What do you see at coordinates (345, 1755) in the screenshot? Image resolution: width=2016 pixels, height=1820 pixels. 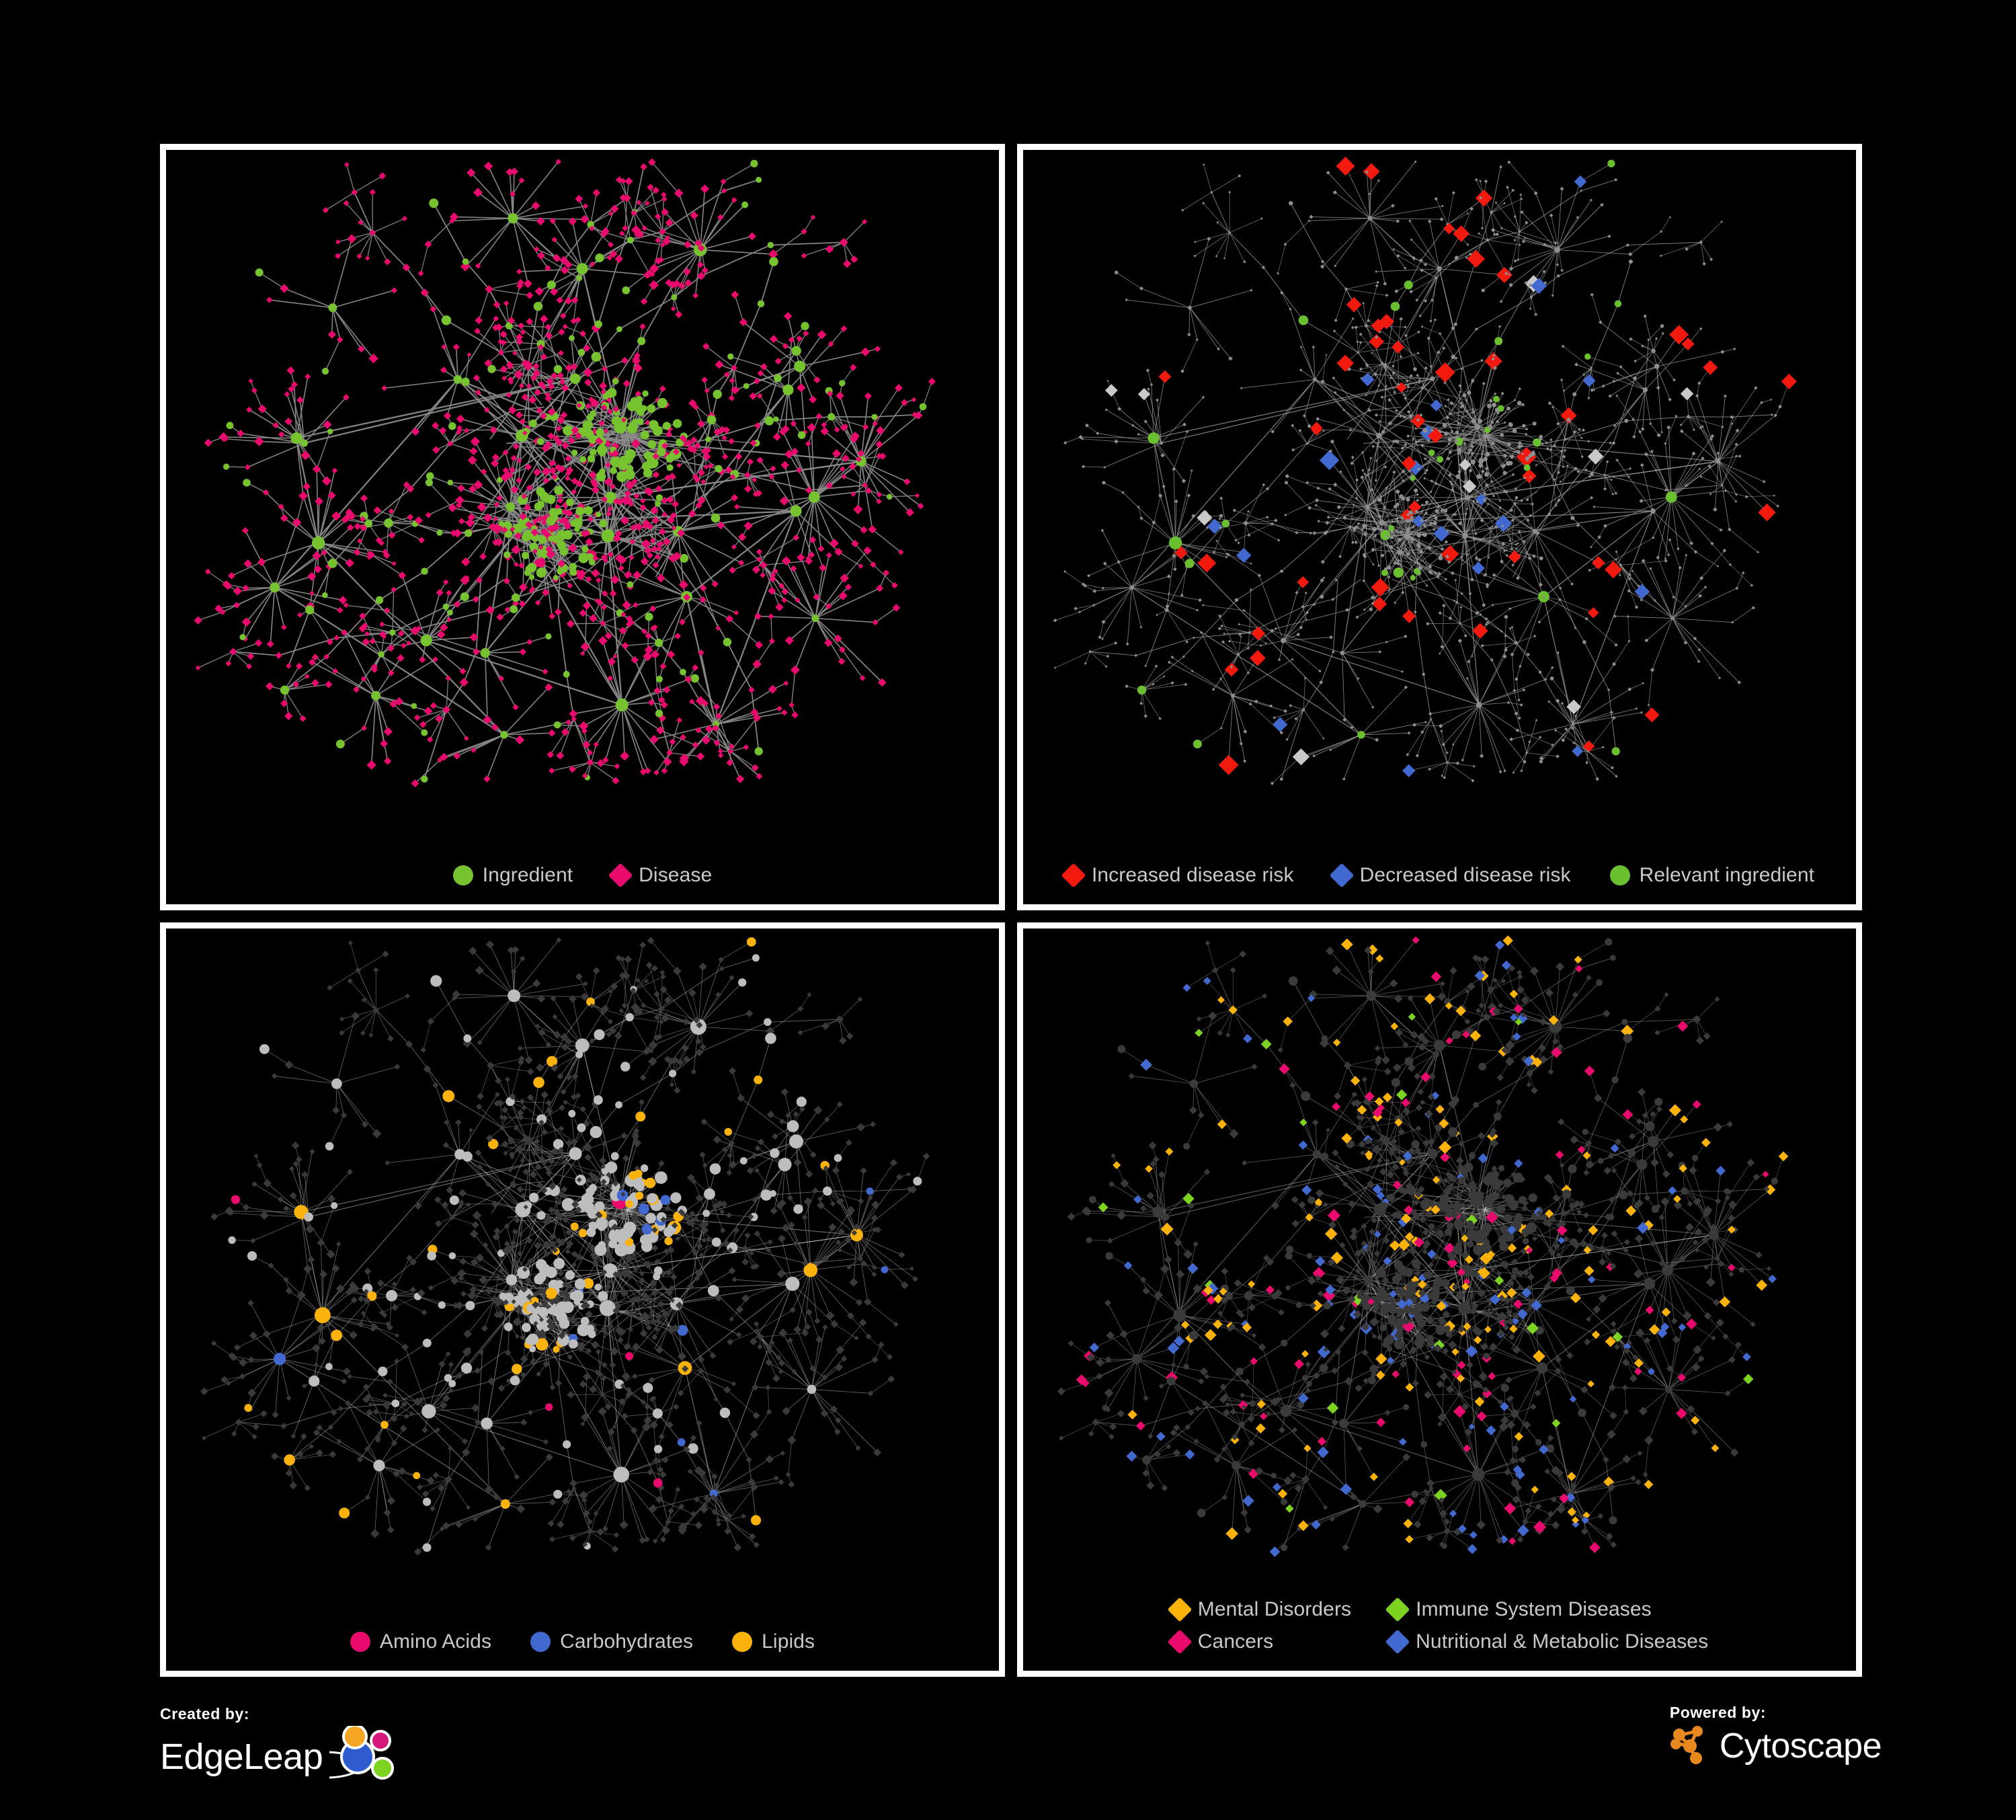 I see `edgeleap-node-icon` at bounding box center [345, 1755].